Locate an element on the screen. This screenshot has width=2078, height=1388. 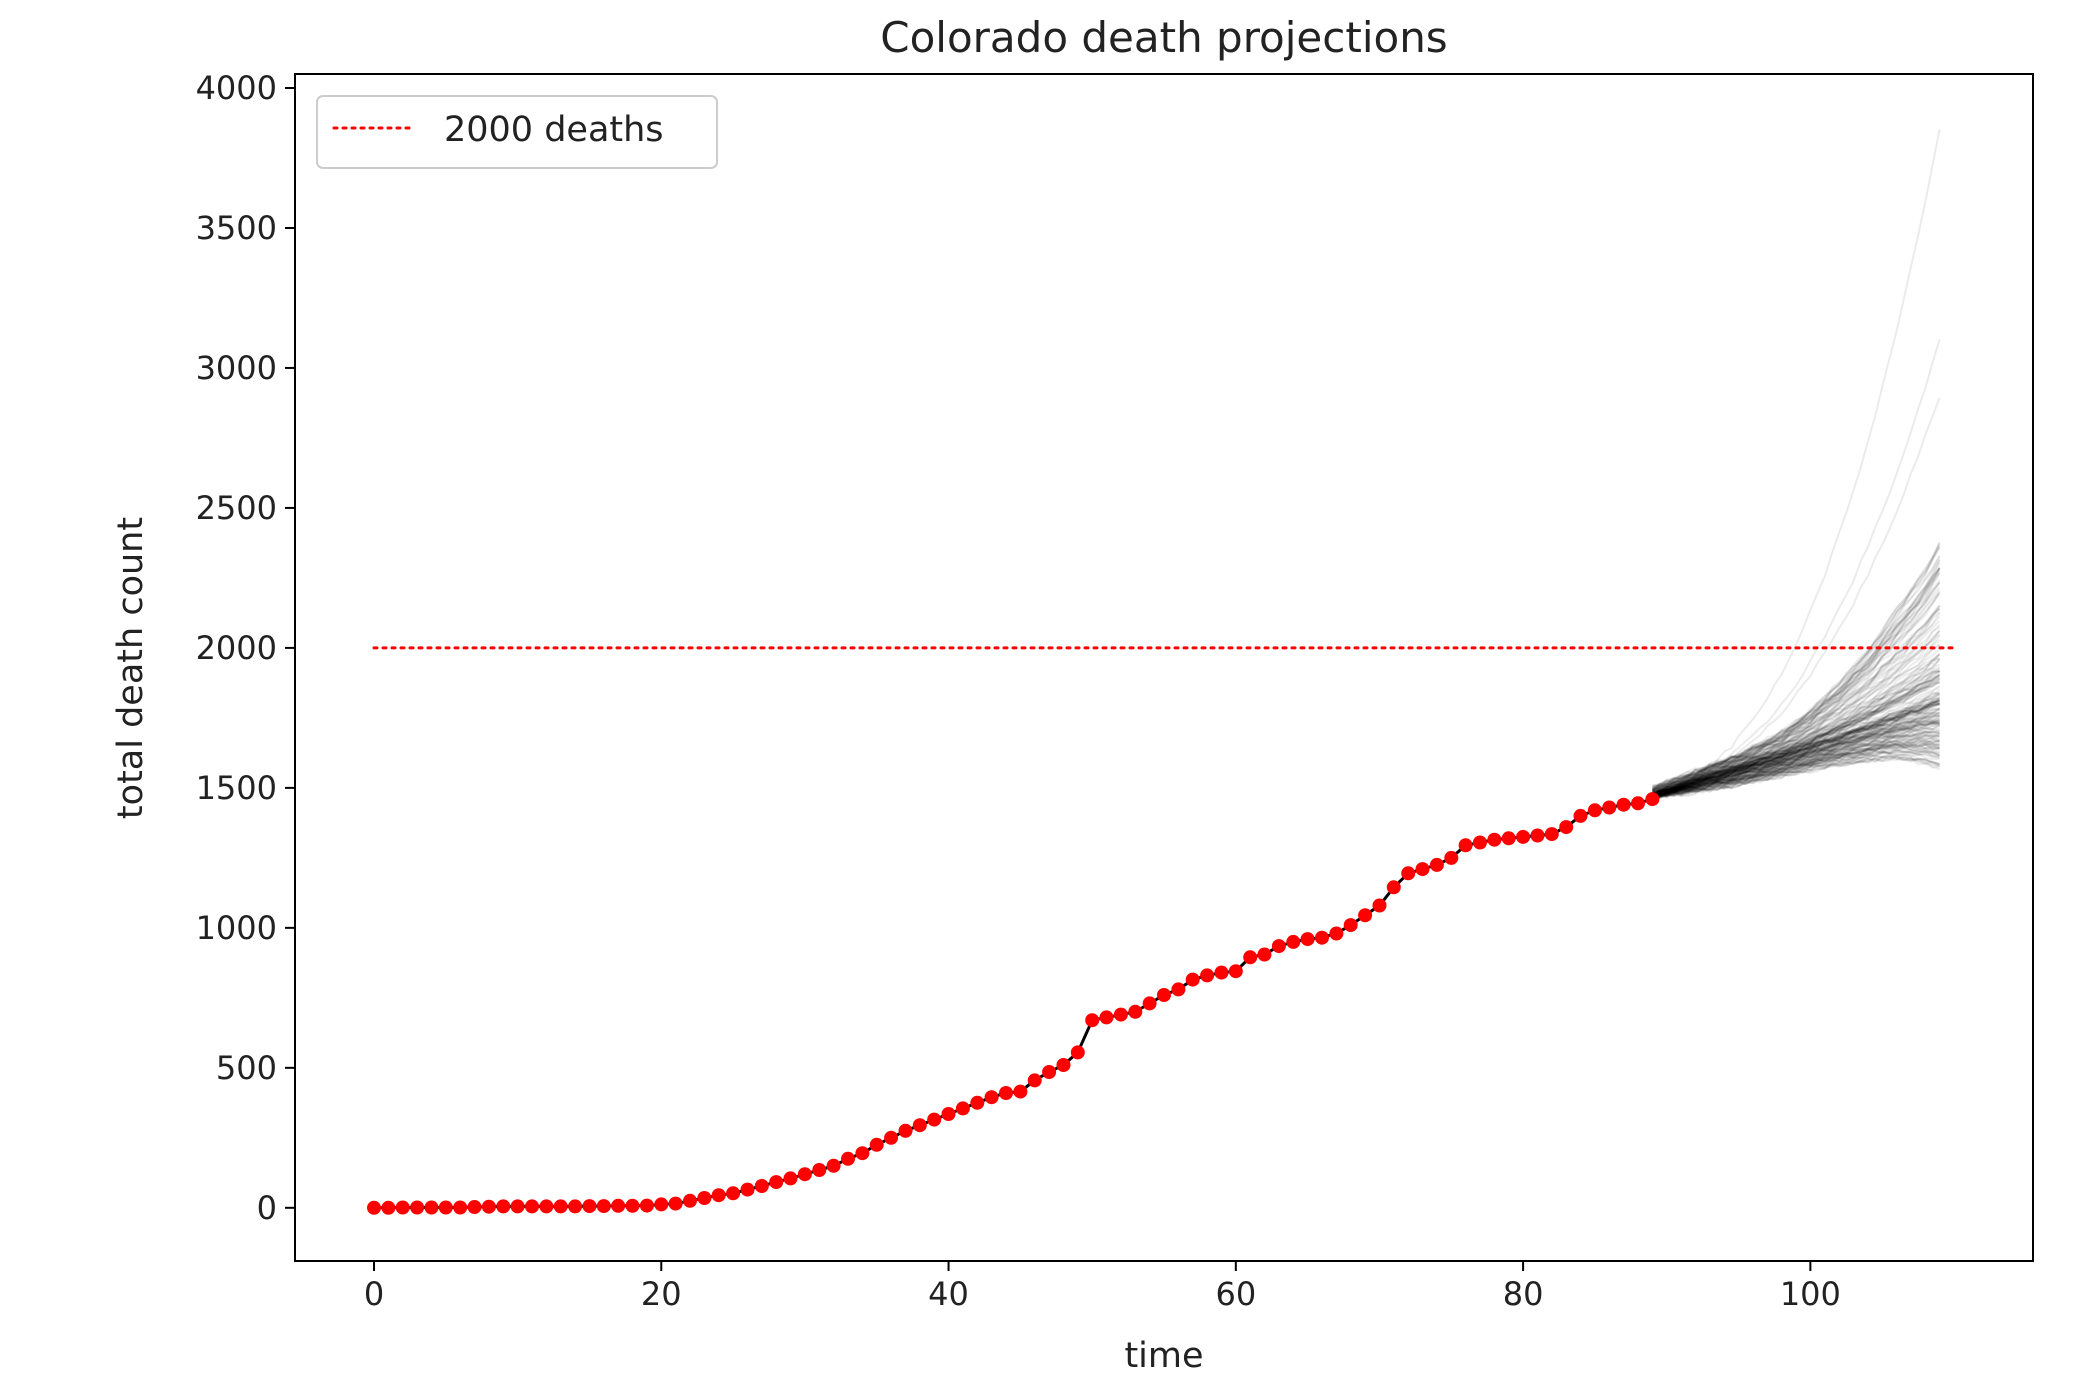
projection-outlier-trajectory is located at coordinates (1796, 567).